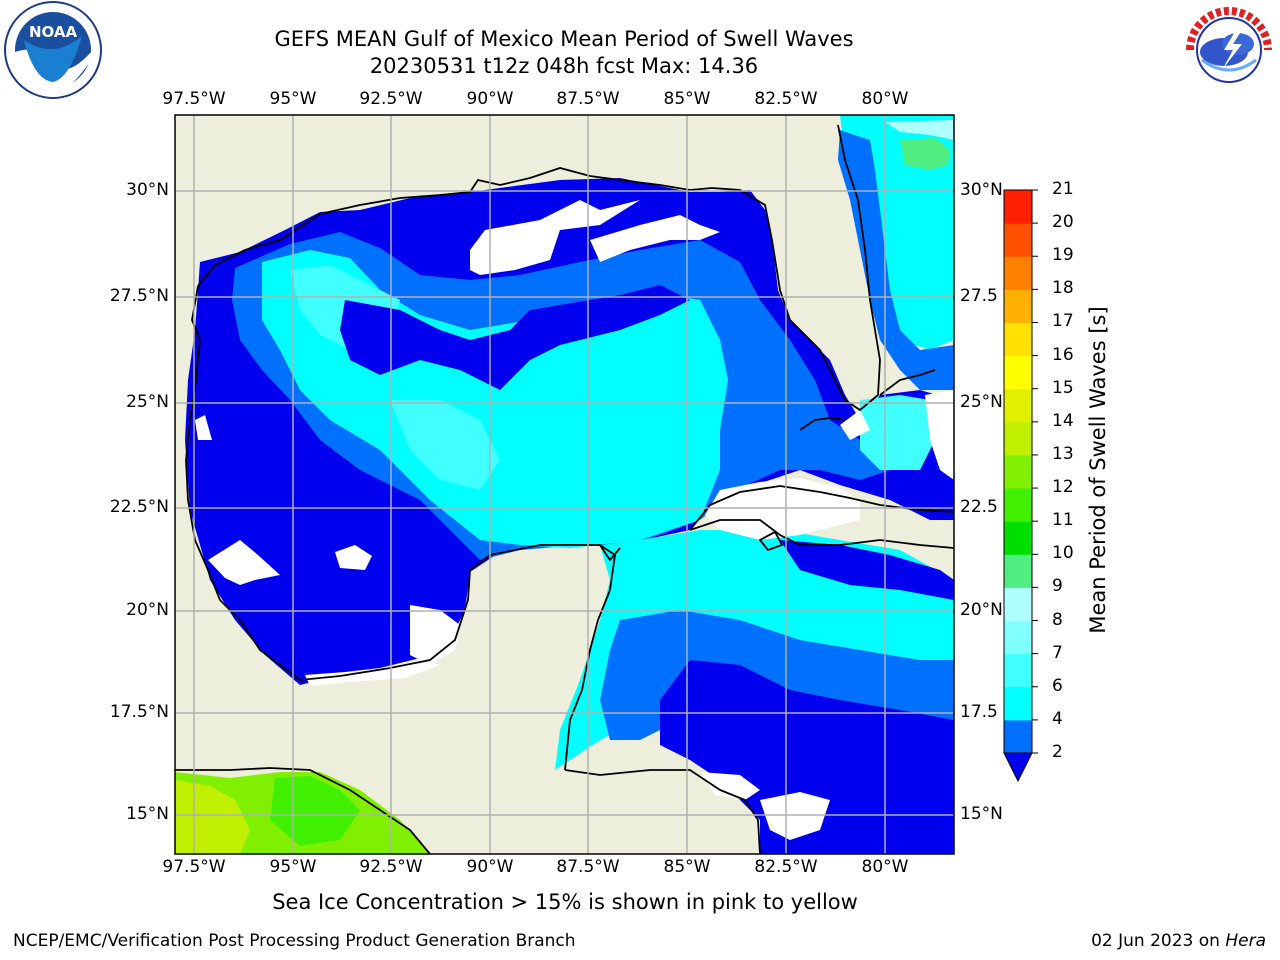 The image size is (1280, 960). What do you see at coordinates (194, 867) in the screenshot?
I see `lon-tick-bottom: 97.5°W` at bounding box center [194, 867].